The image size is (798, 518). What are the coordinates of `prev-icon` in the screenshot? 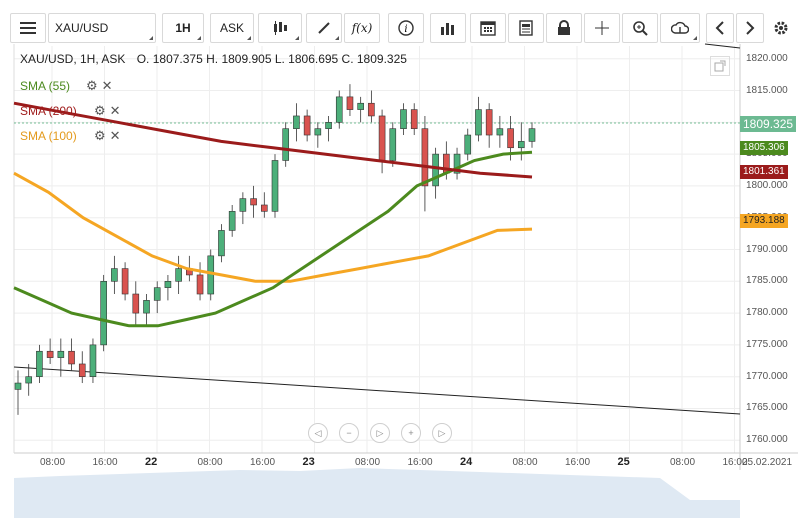 It's located at (719, 28).